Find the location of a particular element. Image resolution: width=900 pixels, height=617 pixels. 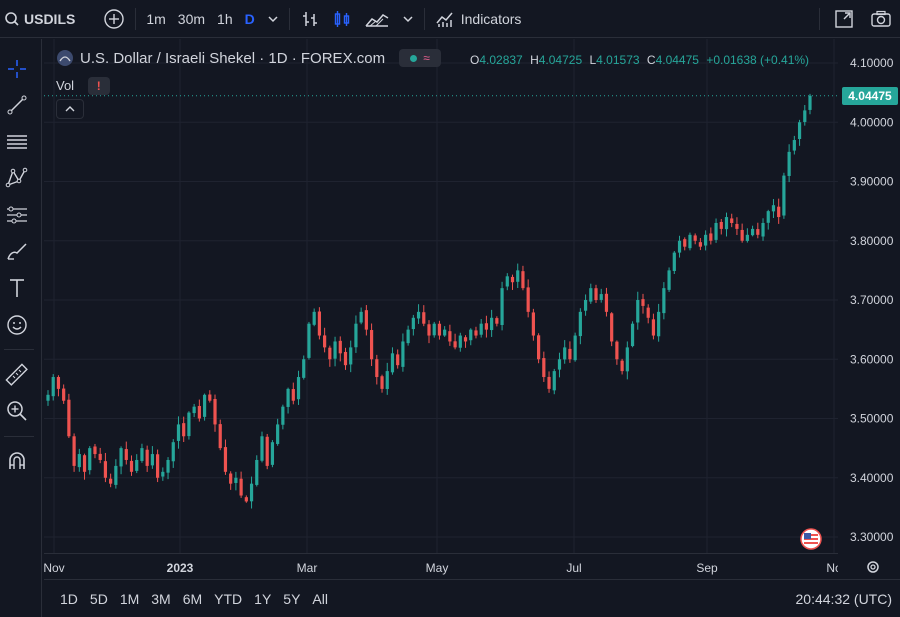

market-status-pill: ≈ is located at coordinates (420, 58).